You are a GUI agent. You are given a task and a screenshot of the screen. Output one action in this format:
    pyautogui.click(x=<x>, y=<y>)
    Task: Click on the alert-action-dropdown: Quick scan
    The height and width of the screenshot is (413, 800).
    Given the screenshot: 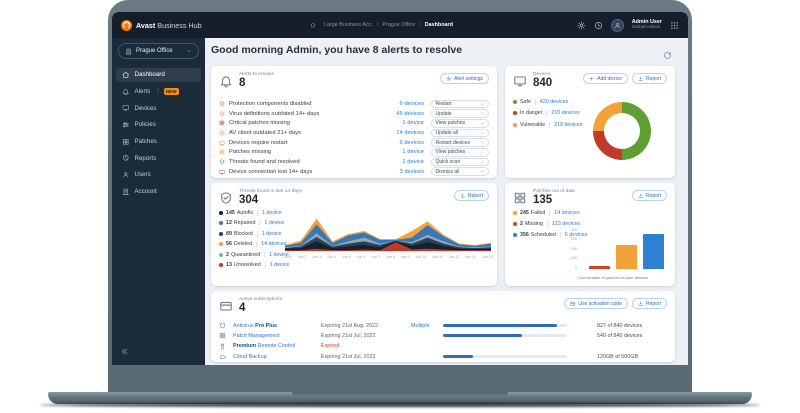 What is the action you would take?
    pyautogui.click(x=460, y=162)
    